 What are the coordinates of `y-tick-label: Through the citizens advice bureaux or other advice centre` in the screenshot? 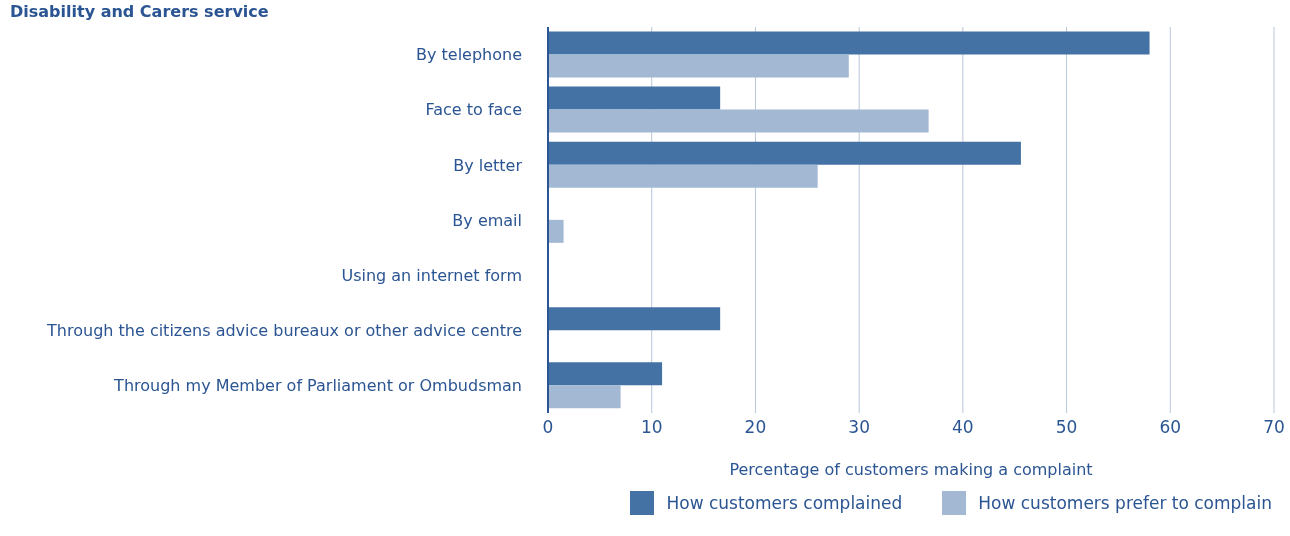 It's located at (284, 330).